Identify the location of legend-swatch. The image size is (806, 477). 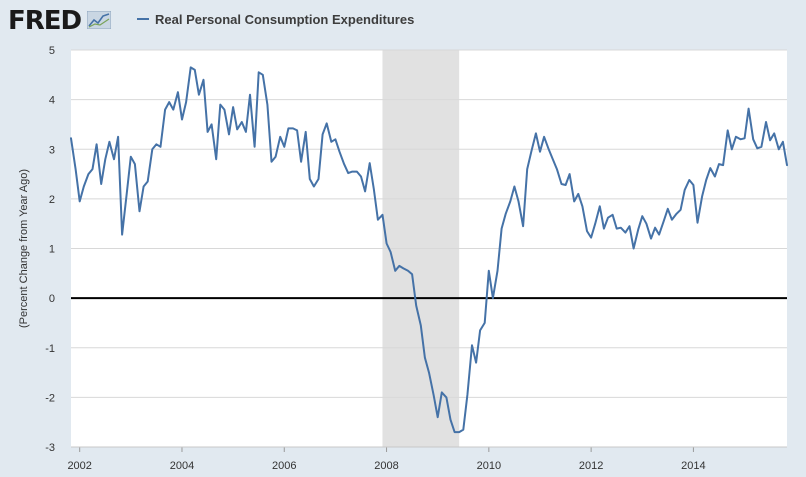
(143, 19).